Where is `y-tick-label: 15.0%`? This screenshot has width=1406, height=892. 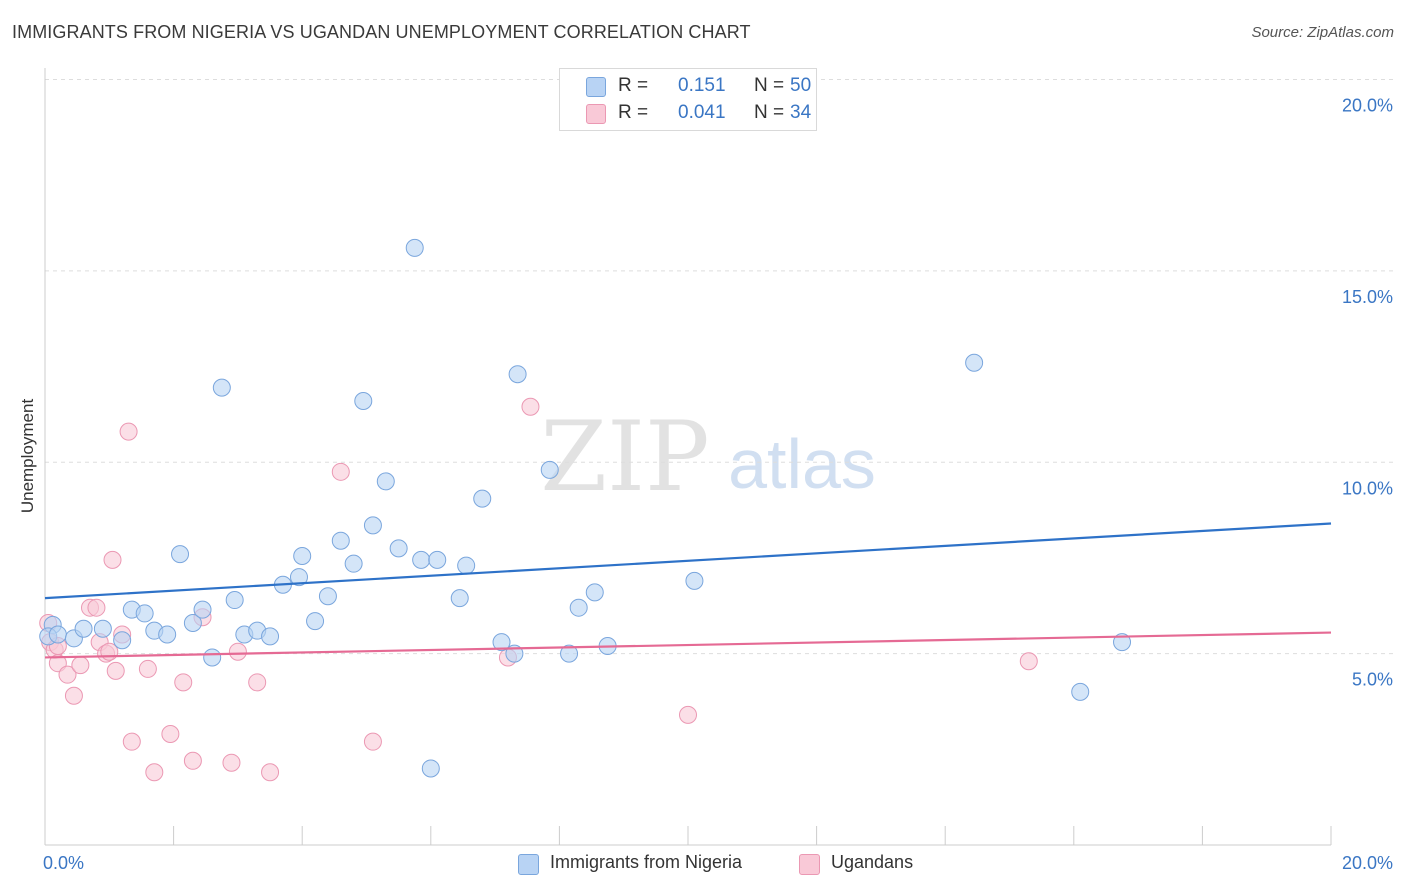 y-tick-label: 15.0% is located at coordinates (1367, 297).